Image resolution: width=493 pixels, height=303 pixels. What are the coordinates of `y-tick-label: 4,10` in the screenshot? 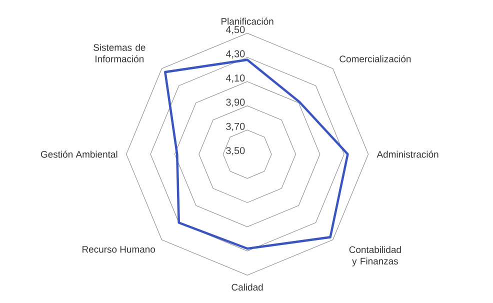 It's located at (235, 78).